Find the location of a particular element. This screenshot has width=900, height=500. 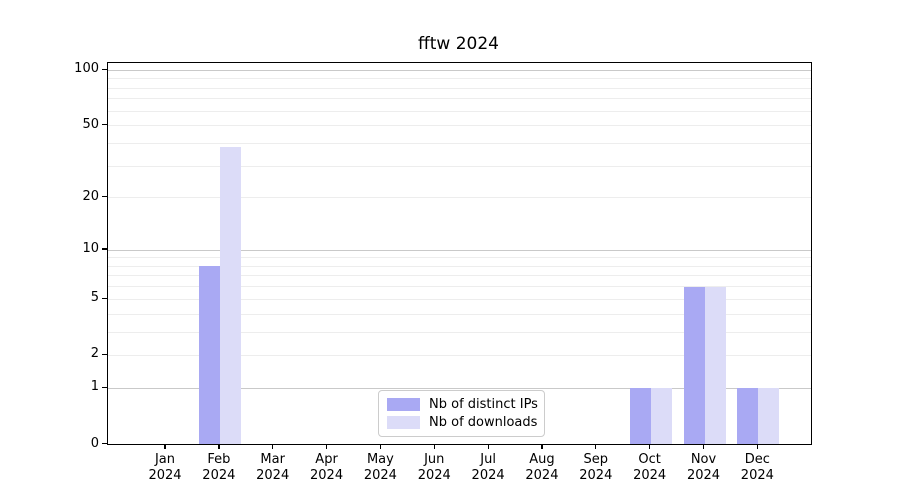

x-tick-label-jun: Jun 2024 is located at coordinates (434, 468).